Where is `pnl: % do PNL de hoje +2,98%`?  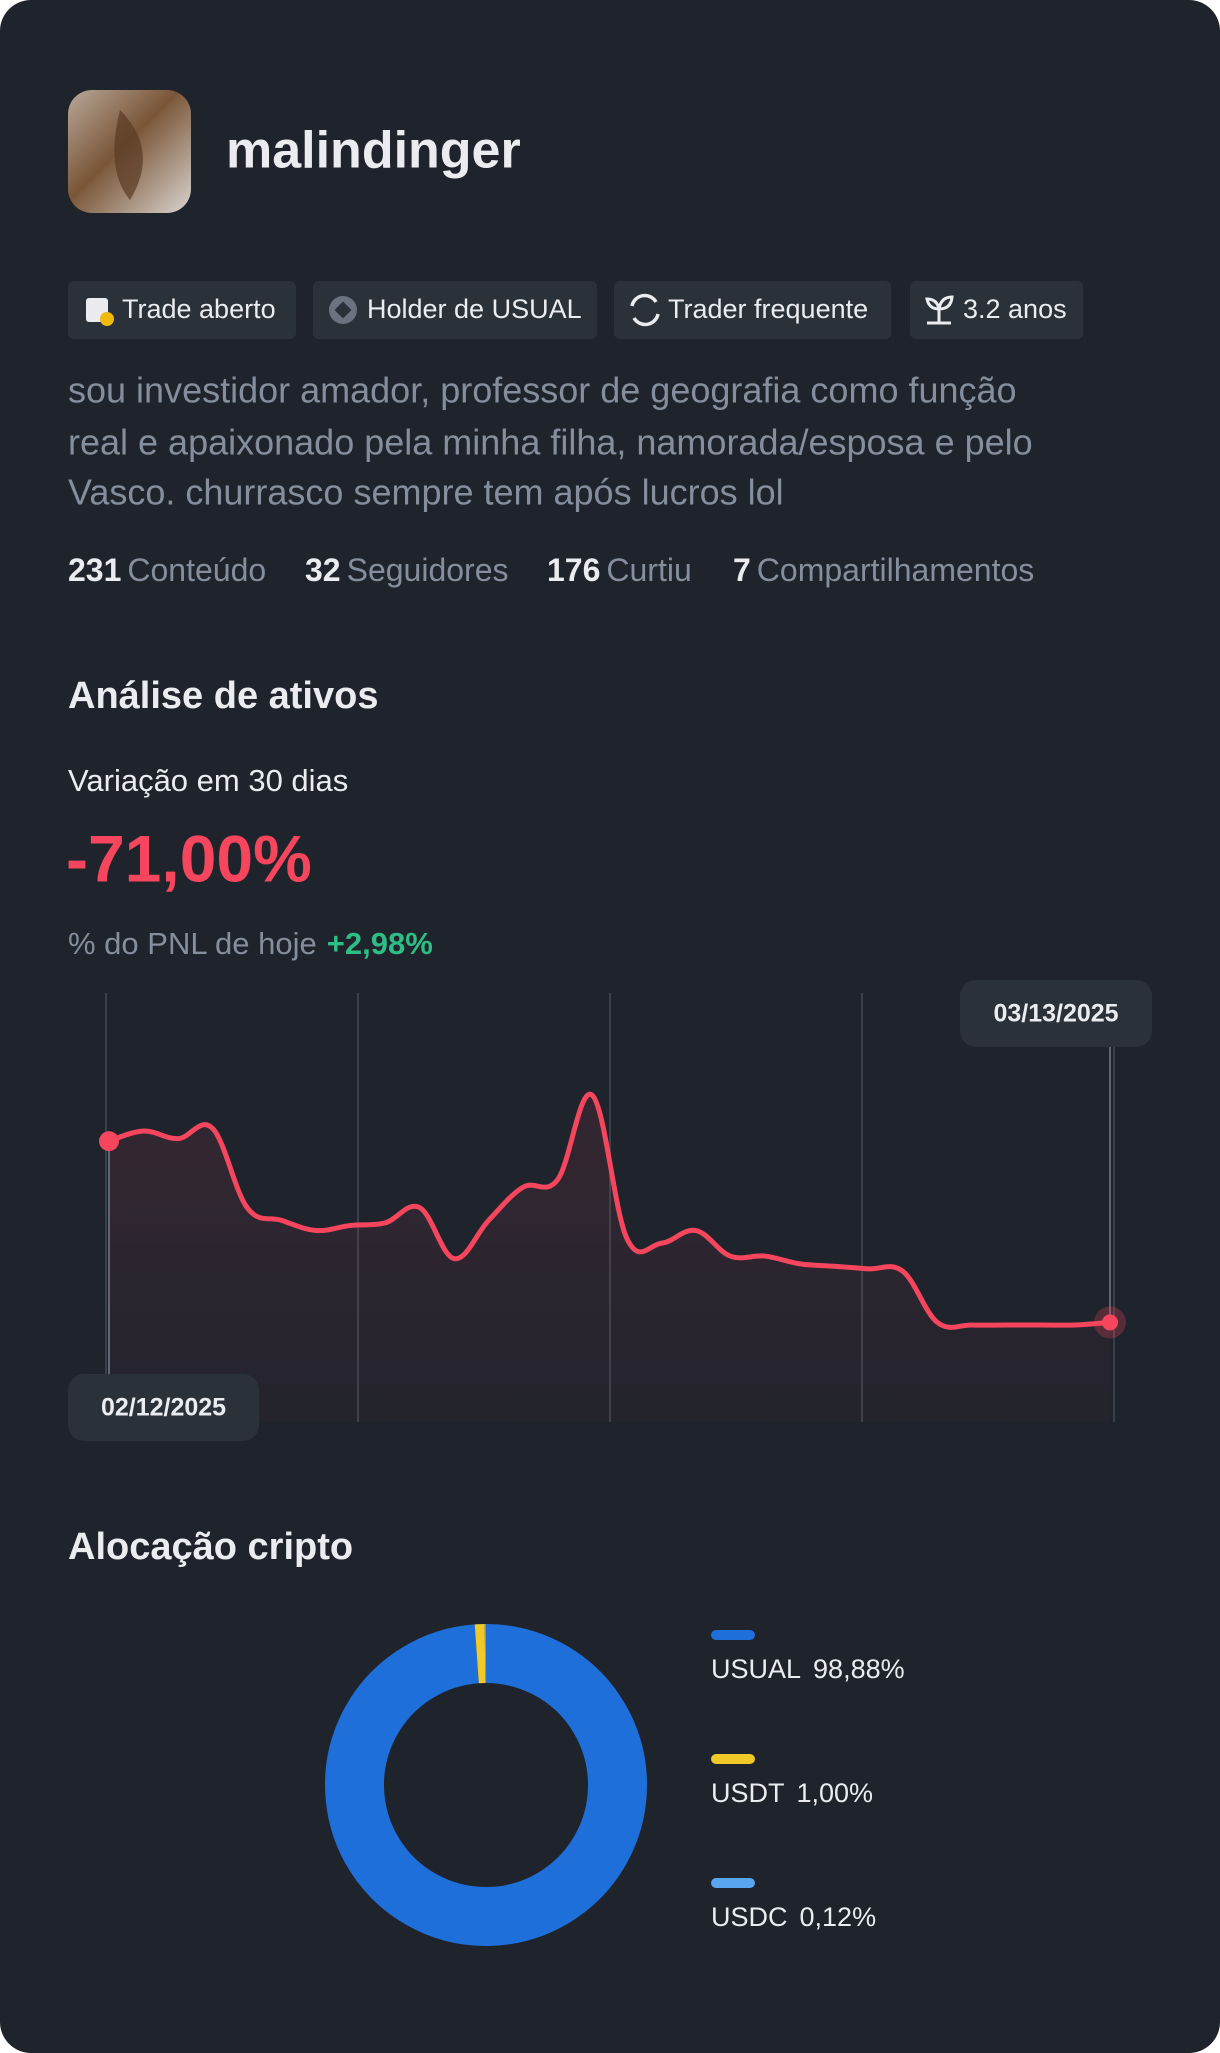 pnl: % do PNL de hoje +2,98% is located at coordinates (250, 943).